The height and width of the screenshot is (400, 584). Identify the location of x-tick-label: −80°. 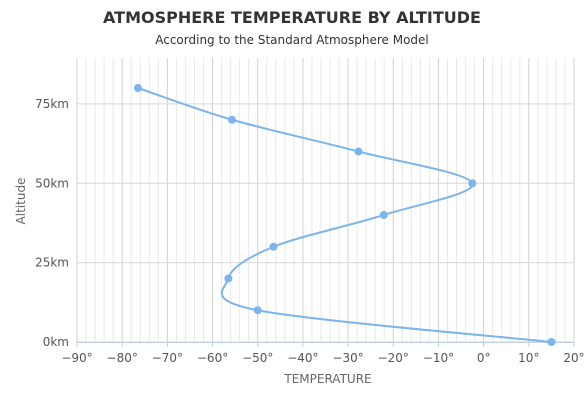
(122, 358).